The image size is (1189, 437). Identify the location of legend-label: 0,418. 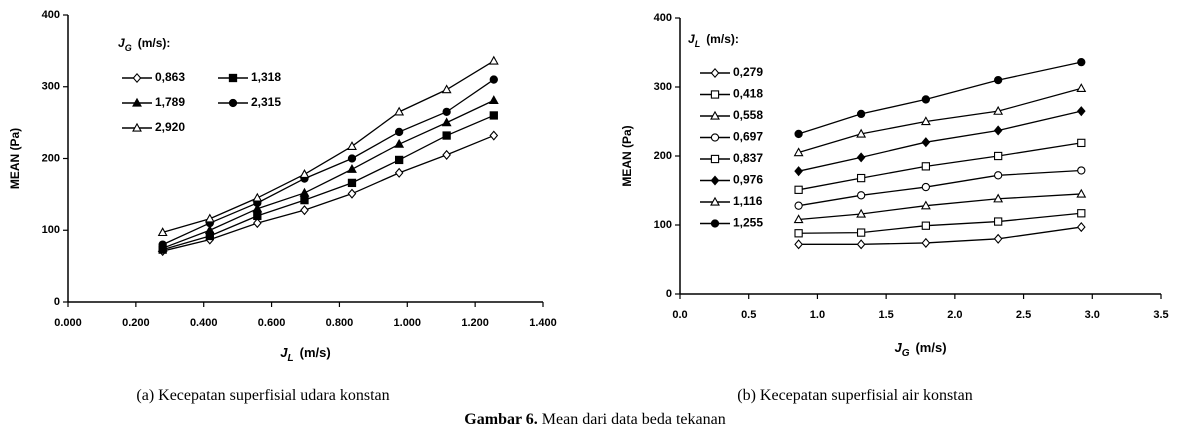
(748, 94).